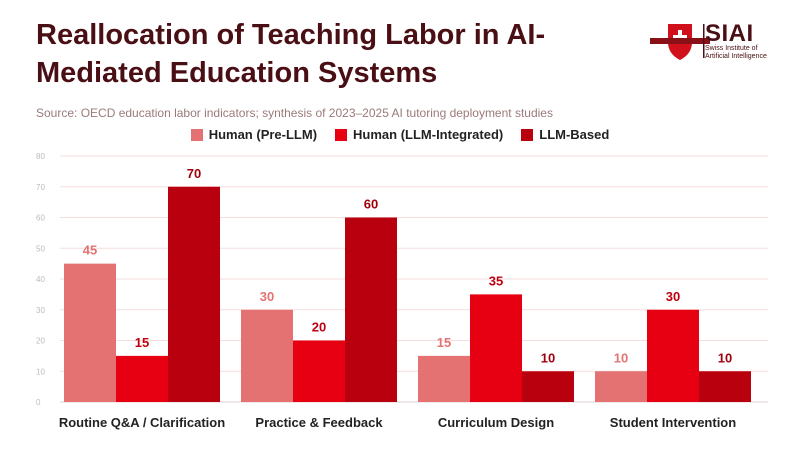 Image resolution: width=800 pixels, height=450 pixels. I want to click on x-category-label-1: Practice & Feedback, so click(319, 422).